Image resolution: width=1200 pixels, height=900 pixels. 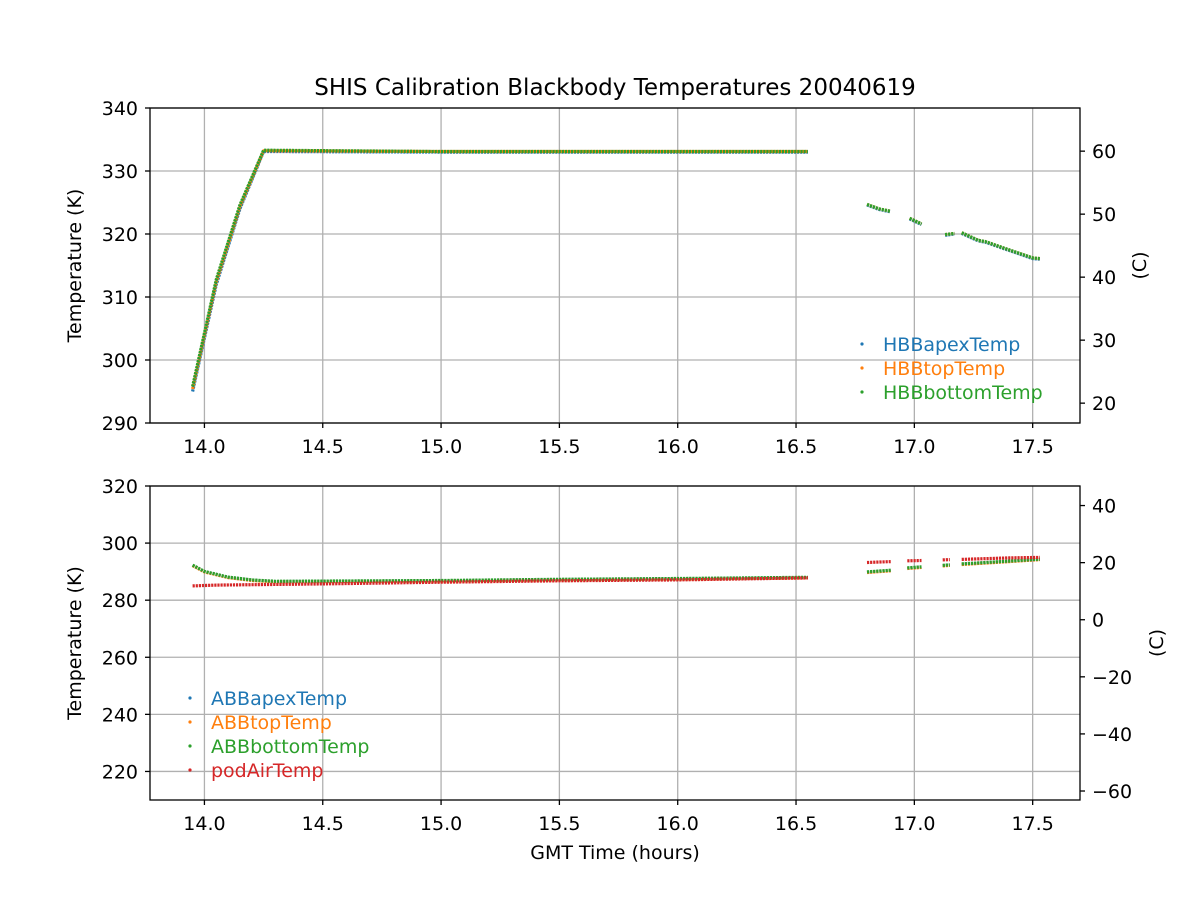 What do you see at coordinates (120, 658) in the screenshot?
I see `bottom-panel-y-tick-label: 260` at bounding box center [120, 658].